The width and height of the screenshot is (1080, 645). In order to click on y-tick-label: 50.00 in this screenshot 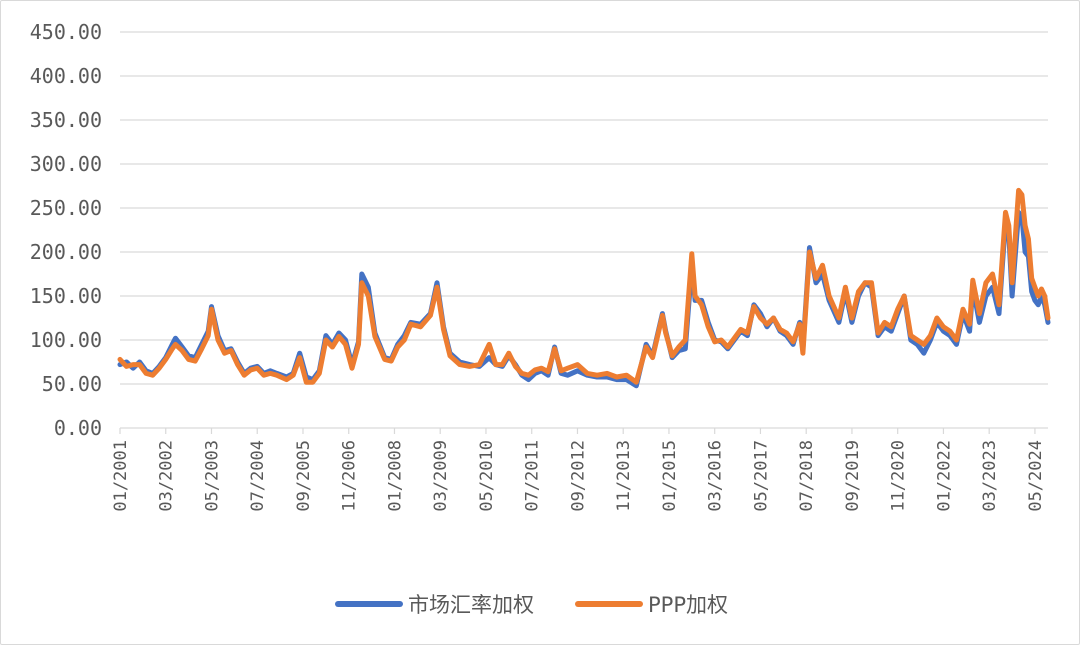, I will do `click(72, 384)`.